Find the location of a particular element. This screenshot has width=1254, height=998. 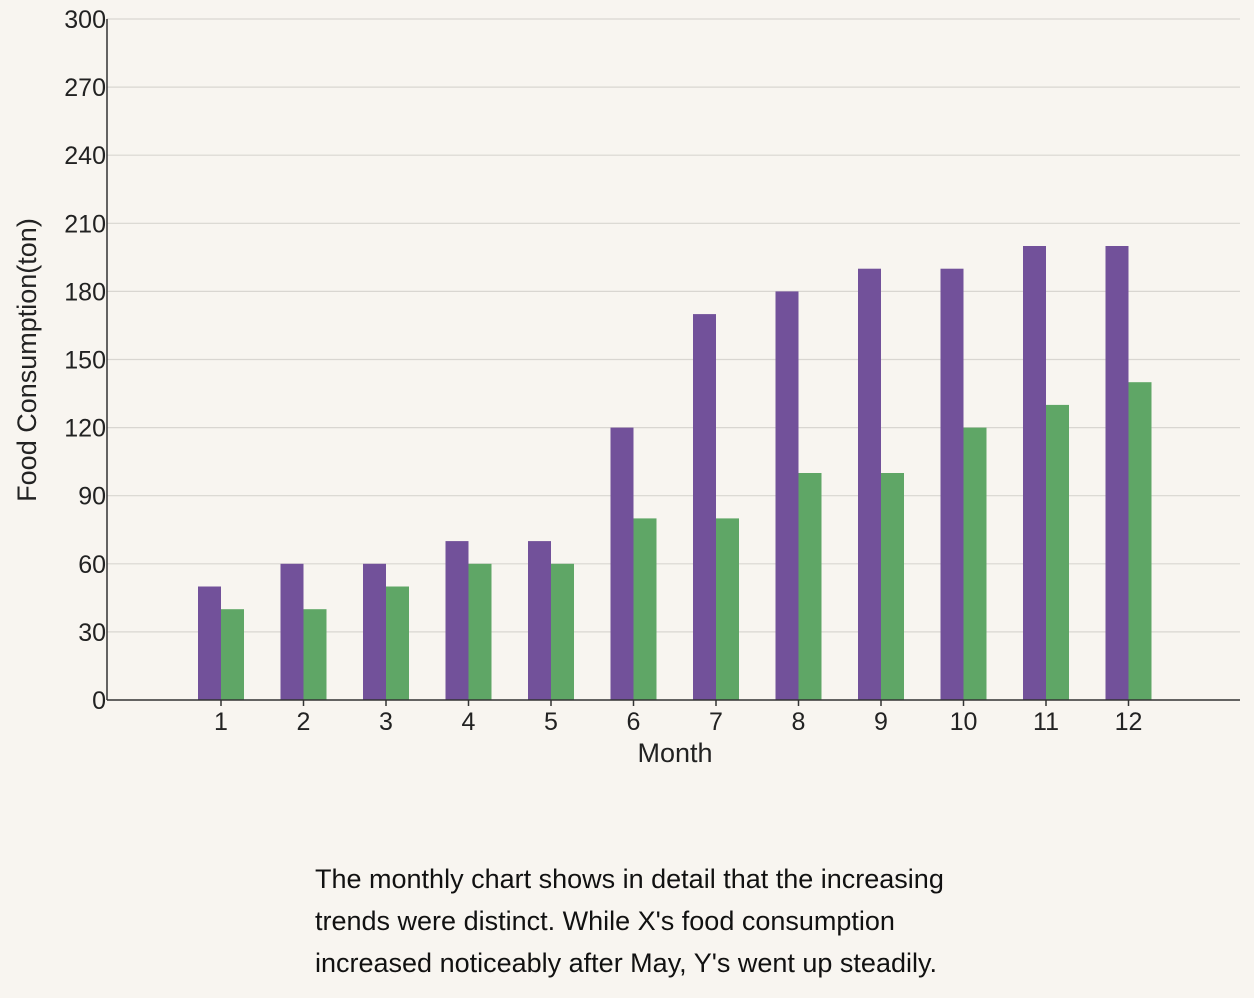

x-tick-label: 10 is located at coordinates (964, 722).